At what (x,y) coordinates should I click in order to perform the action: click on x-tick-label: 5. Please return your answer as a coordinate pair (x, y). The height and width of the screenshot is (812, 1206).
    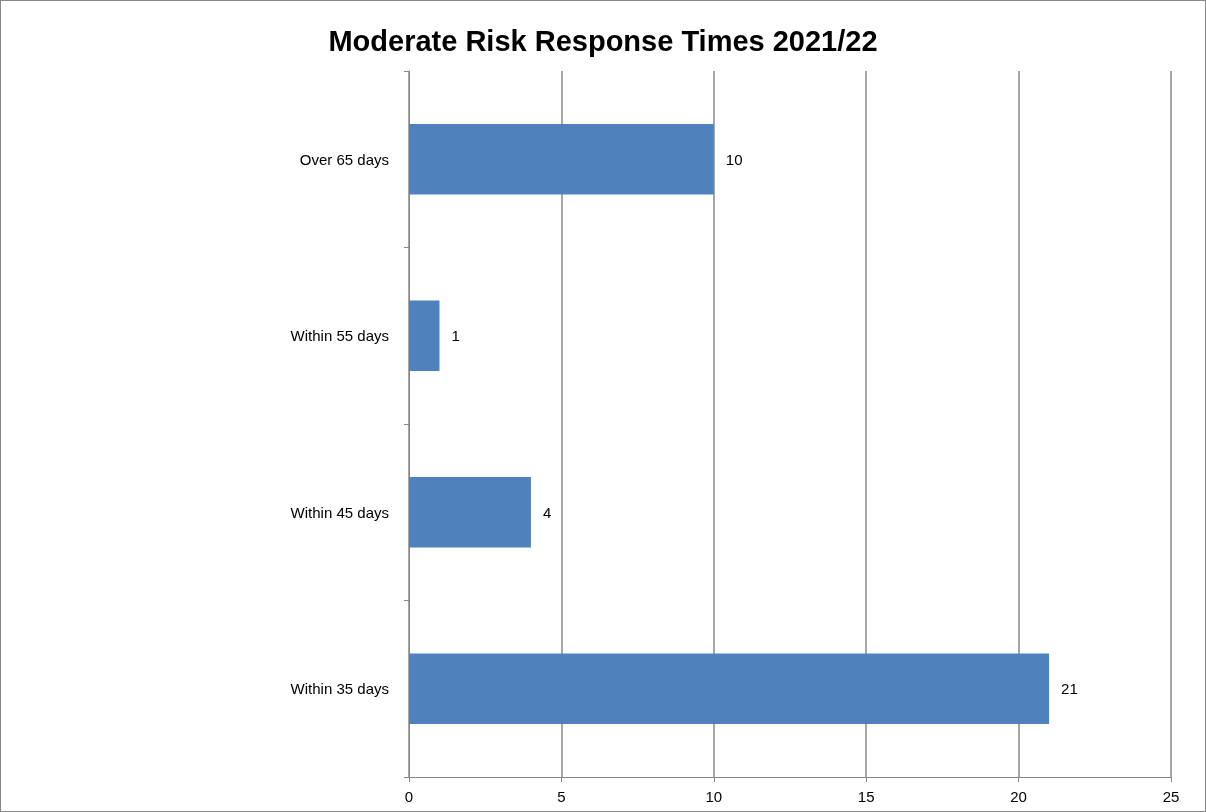
    Looking at the image, I should click on (561, 796).